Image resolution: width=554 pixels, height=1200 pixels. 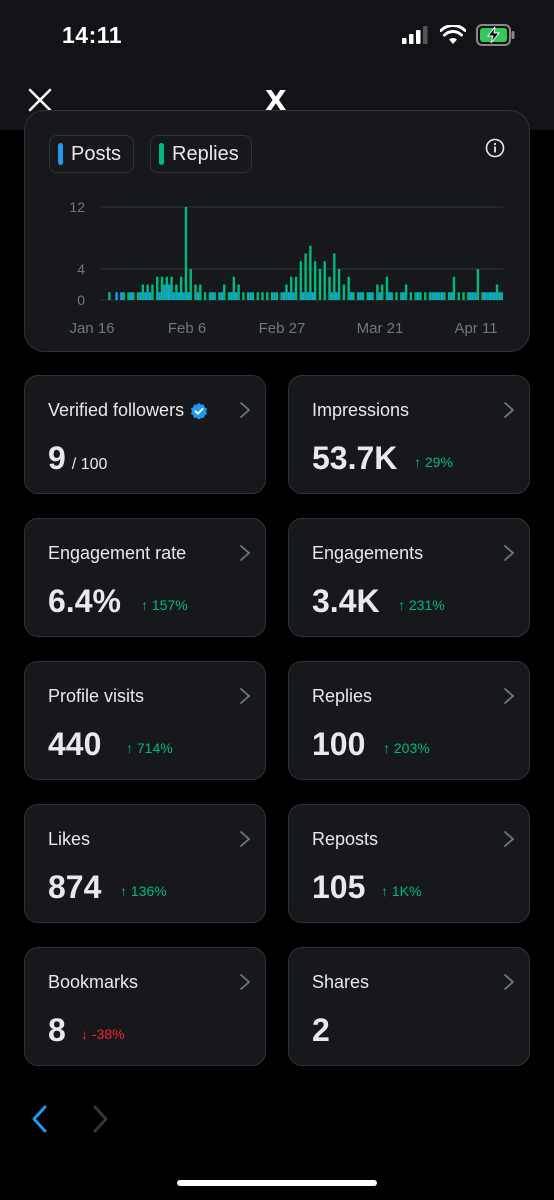 I want to click on metric-card-verified-followers: Verified followers 9 / 100, so click(x=145, y=434).